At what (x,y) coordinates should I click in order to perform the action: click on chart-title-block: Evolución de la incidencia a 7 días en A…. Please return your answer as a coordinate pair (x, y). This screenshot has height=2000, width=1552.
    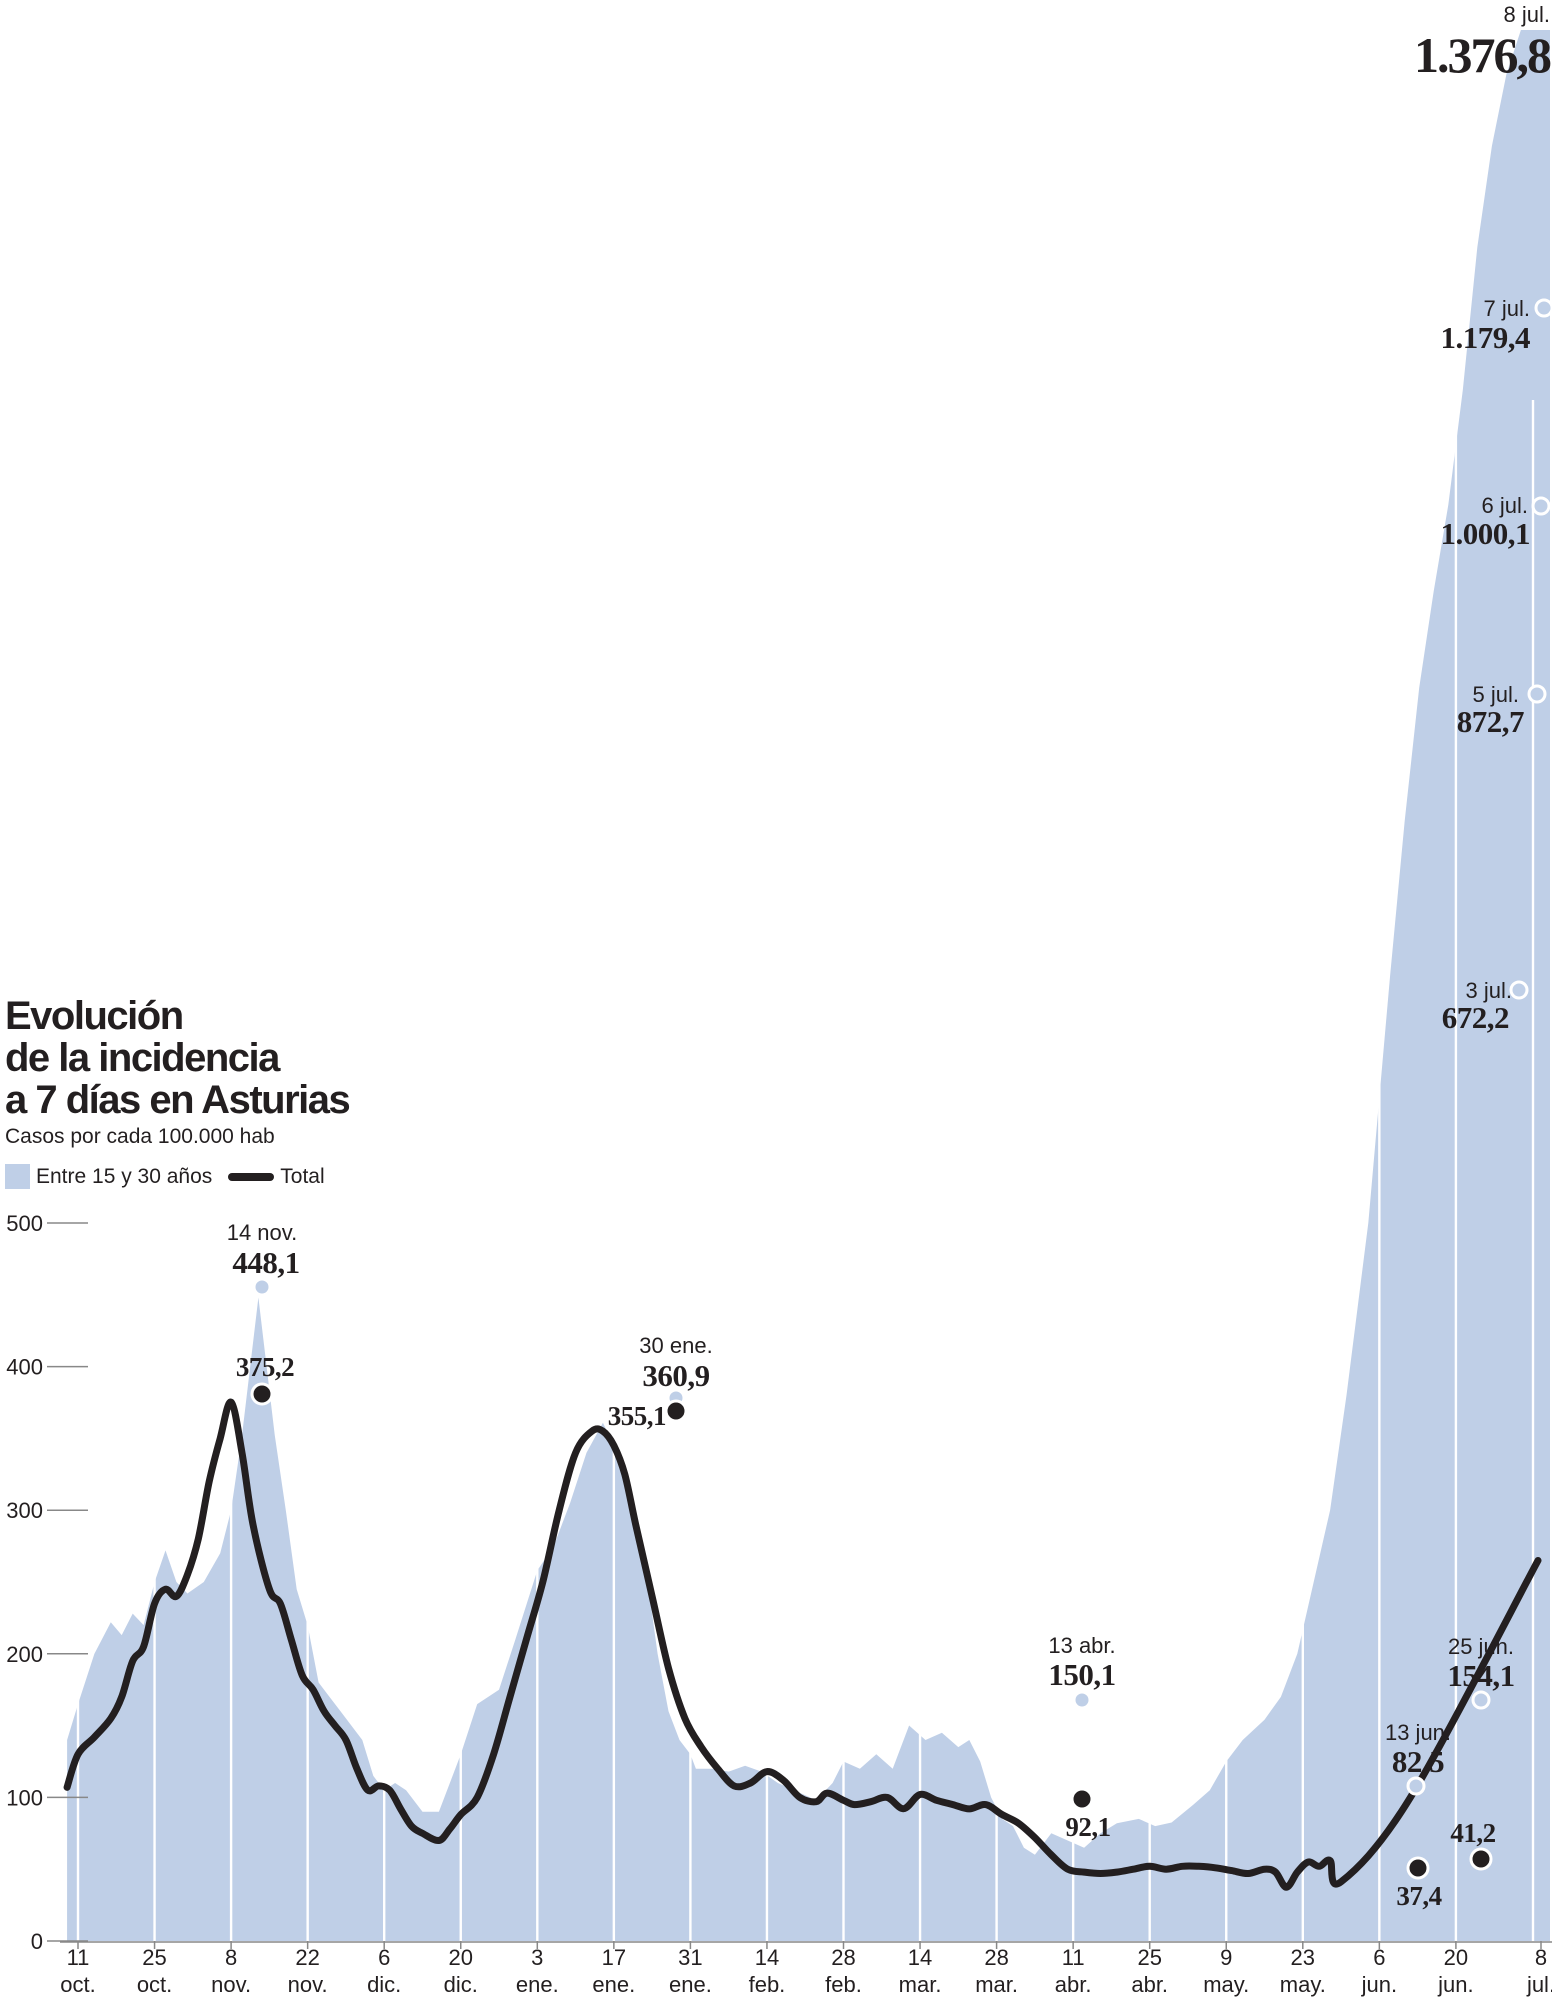
    Looking at the image, I should click on (215, 1072).